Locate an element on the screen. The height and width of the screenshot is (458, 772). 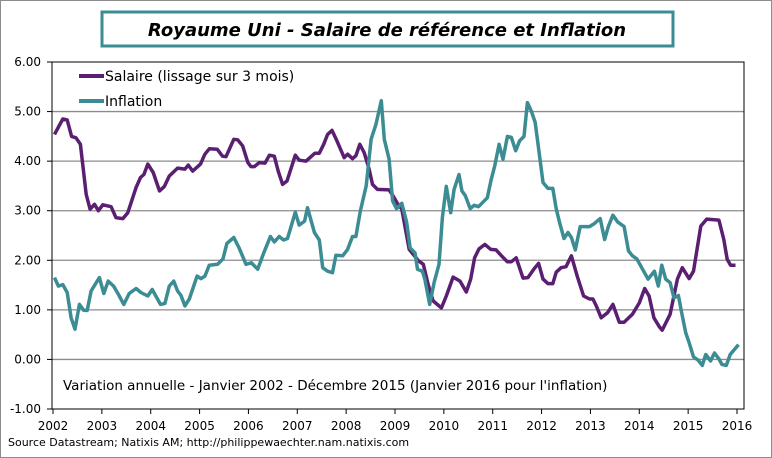
x-tick-label: 2015 is located at coordinates (688, 426).